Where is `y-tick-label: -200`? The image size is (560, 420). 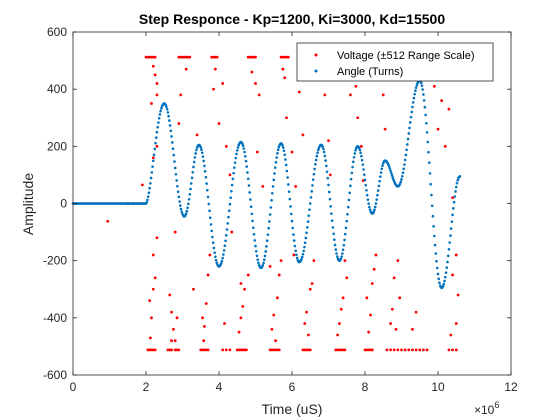 y-tick-label: -200 is located at coordinates (55, 261).